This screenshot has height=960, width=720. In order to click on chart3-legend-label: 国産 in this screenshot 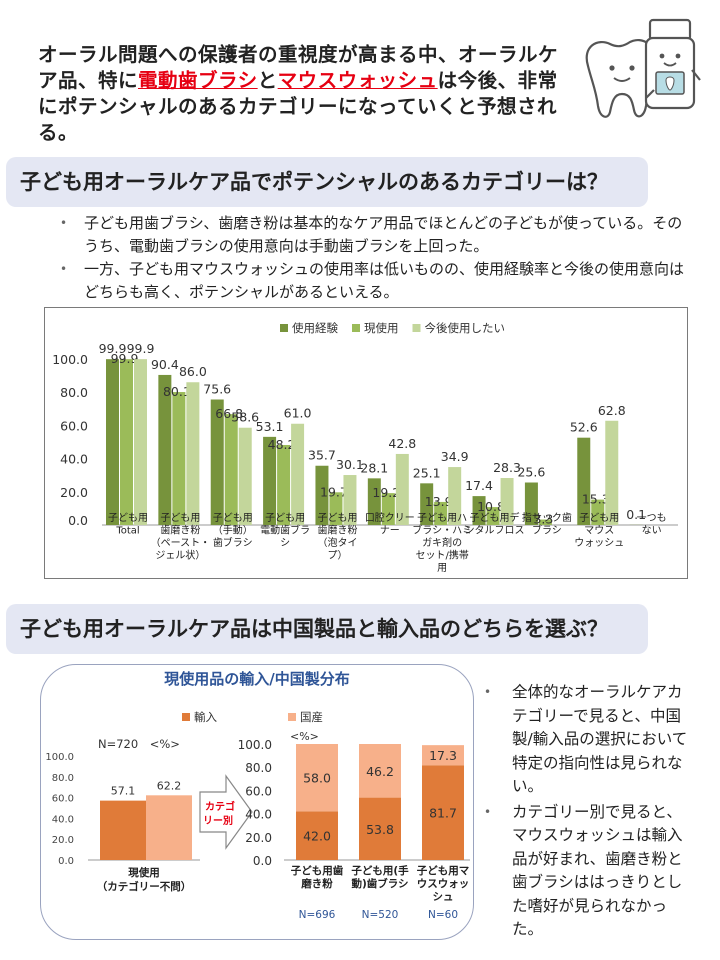, I will do `click(311, 717)`.